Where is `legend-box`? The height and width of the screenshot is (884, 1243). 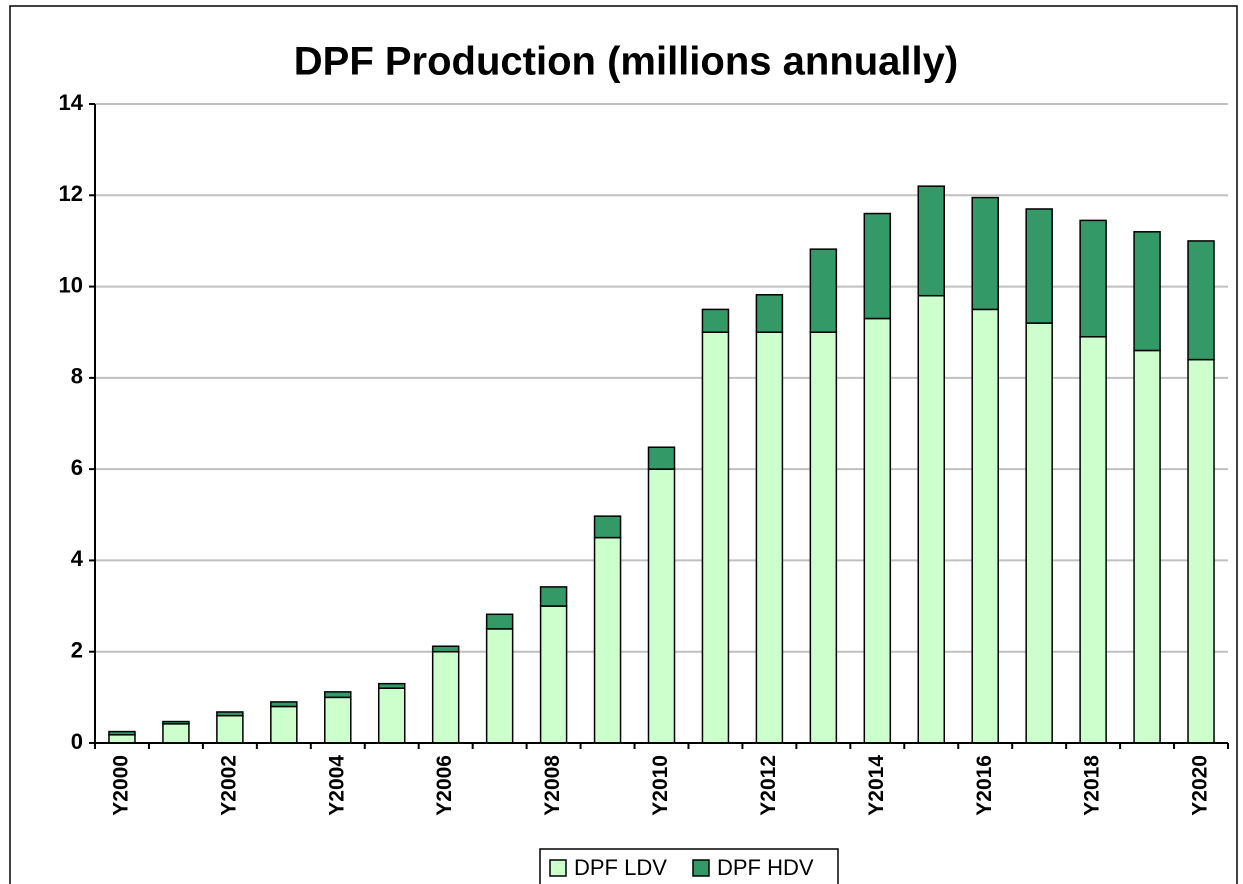 legend-box is located at coordinates (689, 866).